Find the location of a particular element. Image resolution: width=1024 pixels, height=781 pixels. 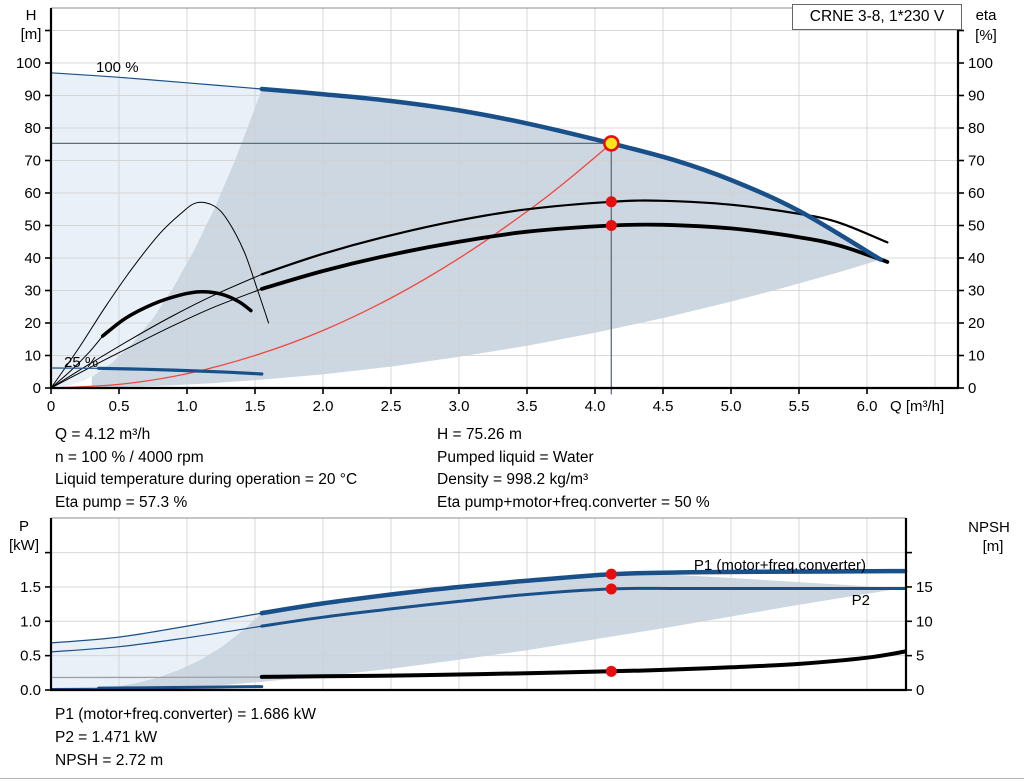

eta-total-25pct-thin is located at coordinates (77, 362).